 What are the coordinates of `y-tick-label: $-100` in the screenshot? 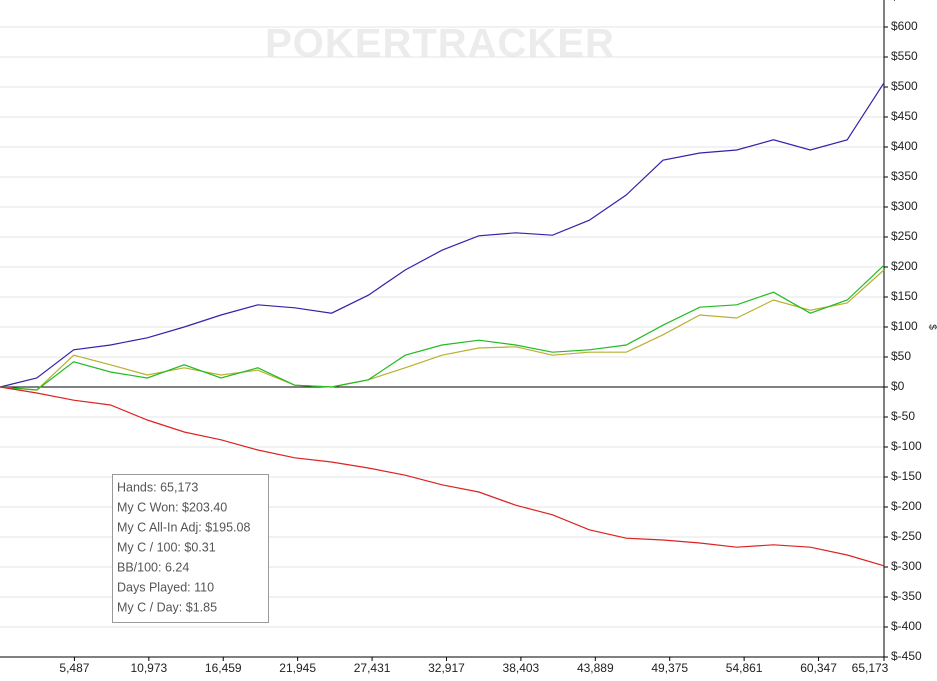 It's located at (906, 446).